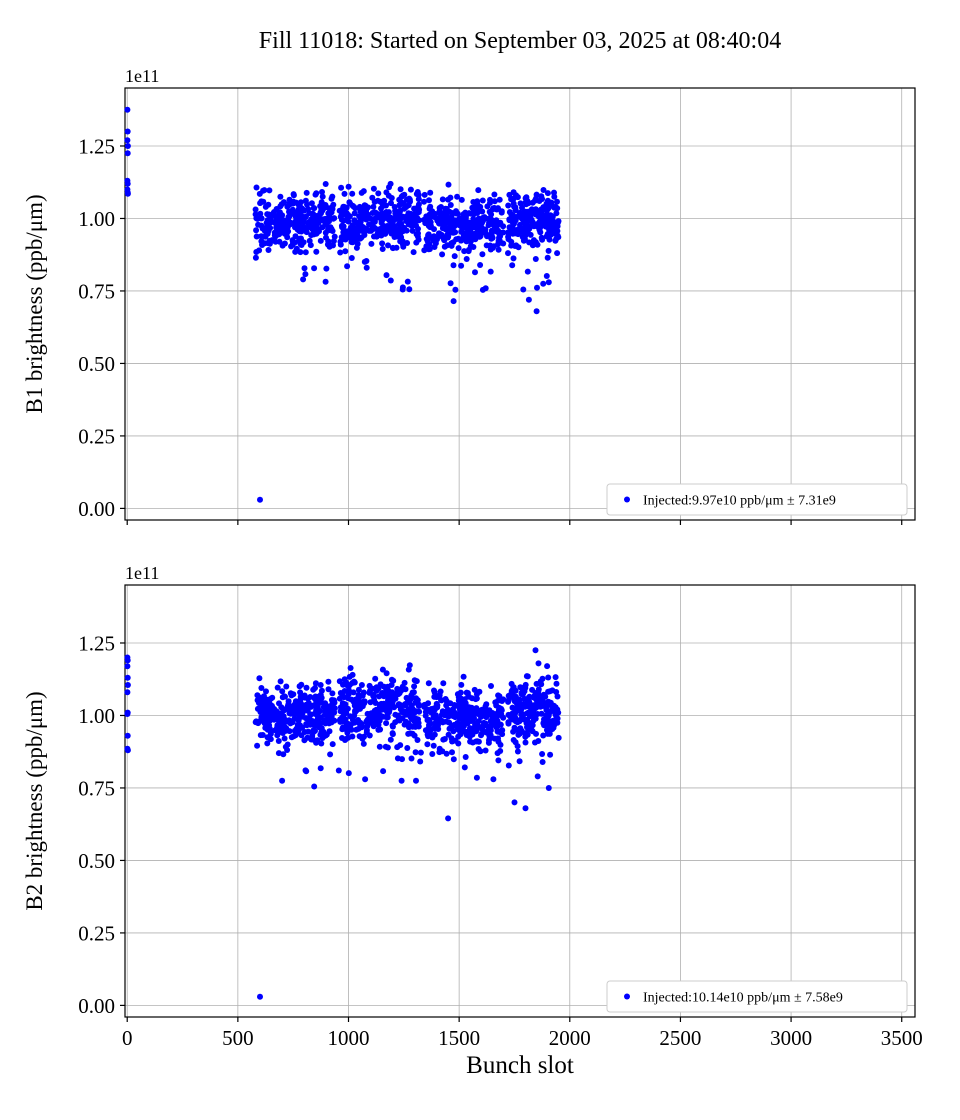 Image resolution: width=960 pixels, height=1120 pixels. What do you see at coordinates (680, 1038) in the screenshot?
I see `x-tick-label: 2500` at bounding box center [680, 1038].